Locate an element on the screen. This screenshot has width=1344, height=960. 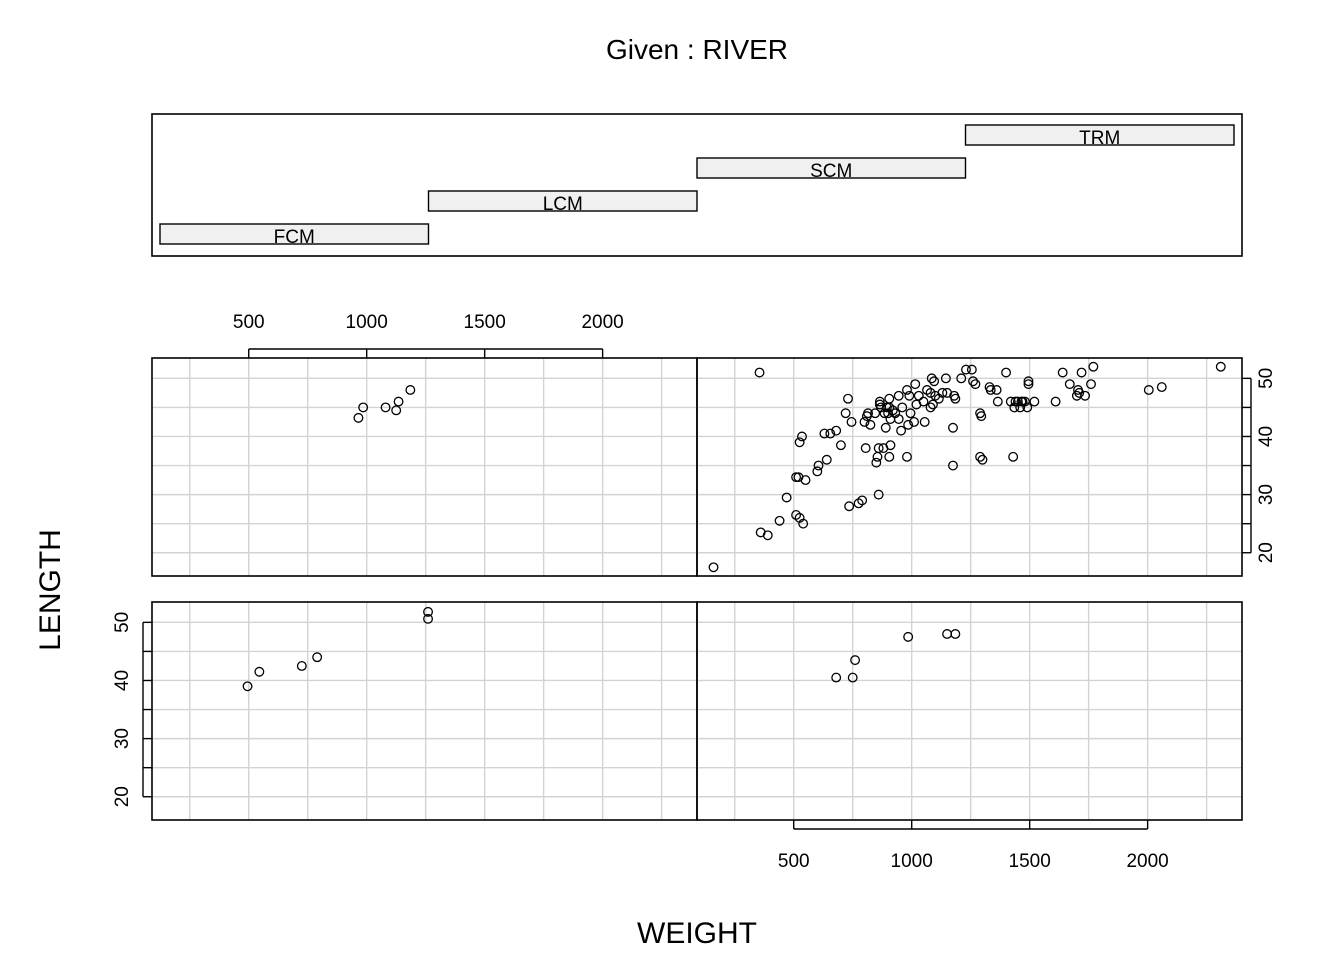
x-tick-label: 1000 is located at coordinates (367, 322).